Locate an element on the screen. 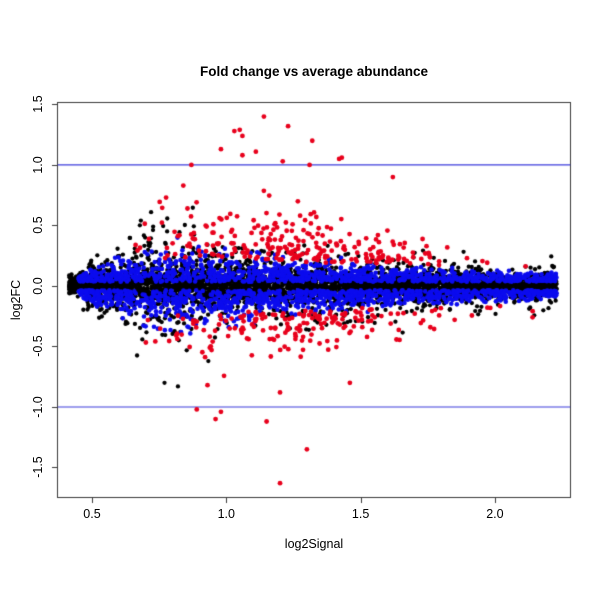  x-axis-tick-label: 2.0 is located at coordinates (495, 514).